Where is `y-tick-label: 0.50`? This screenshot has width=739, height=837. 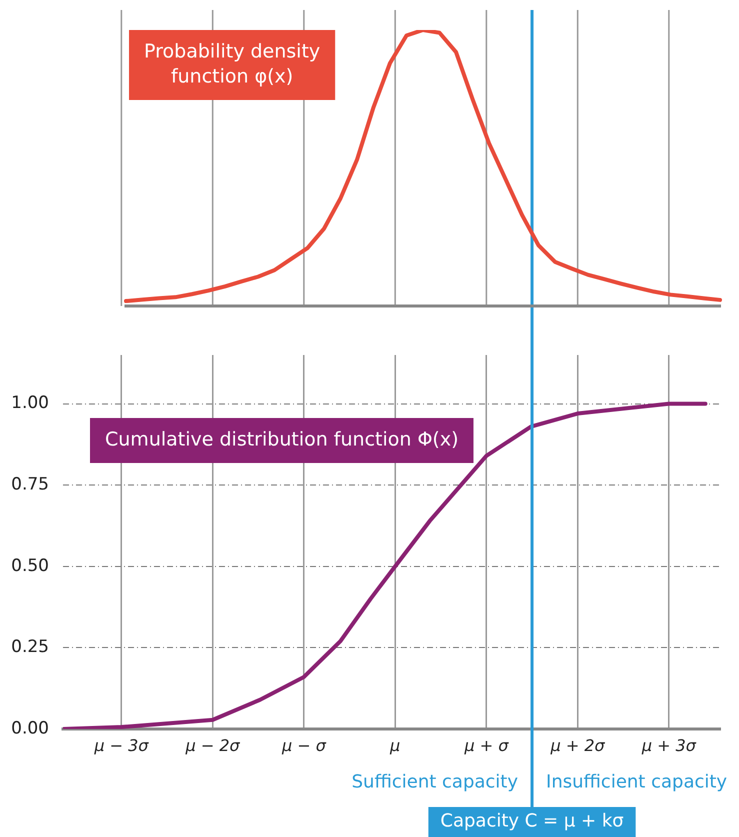
y-tick-label: 0.50 is located at coordinates (30, 566).